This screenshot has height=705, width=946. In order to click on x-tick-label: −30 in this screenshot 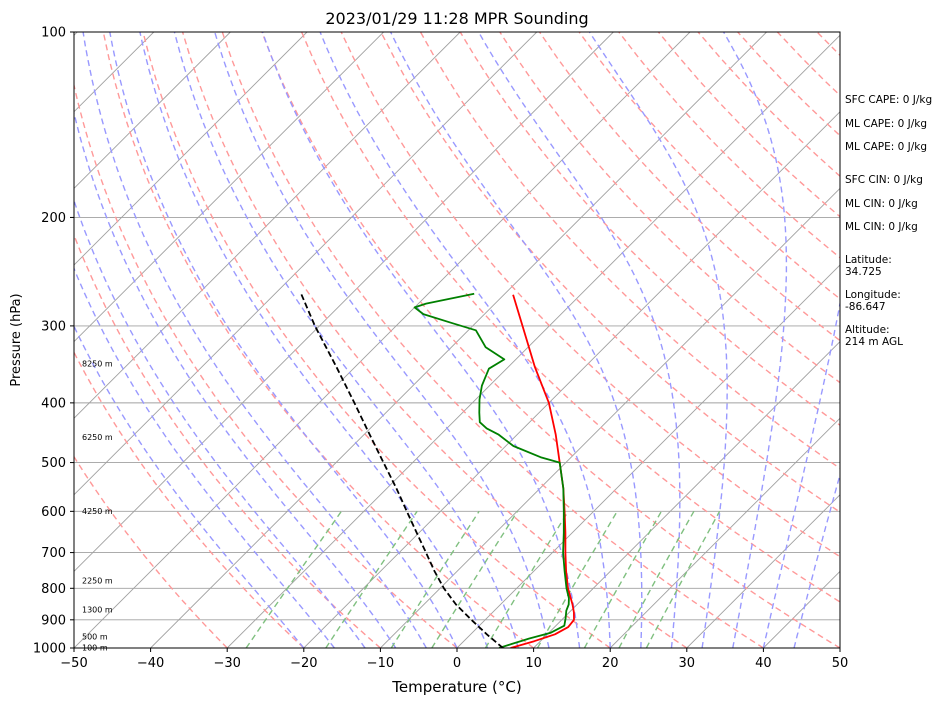, I will do `click(226, 663)`.